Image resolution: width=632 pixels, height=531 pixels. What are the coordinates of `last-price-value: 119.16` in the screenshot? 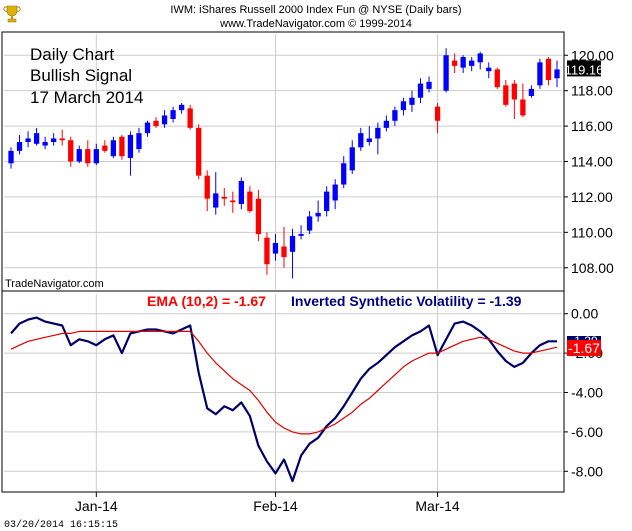 It's located at (584, 69).